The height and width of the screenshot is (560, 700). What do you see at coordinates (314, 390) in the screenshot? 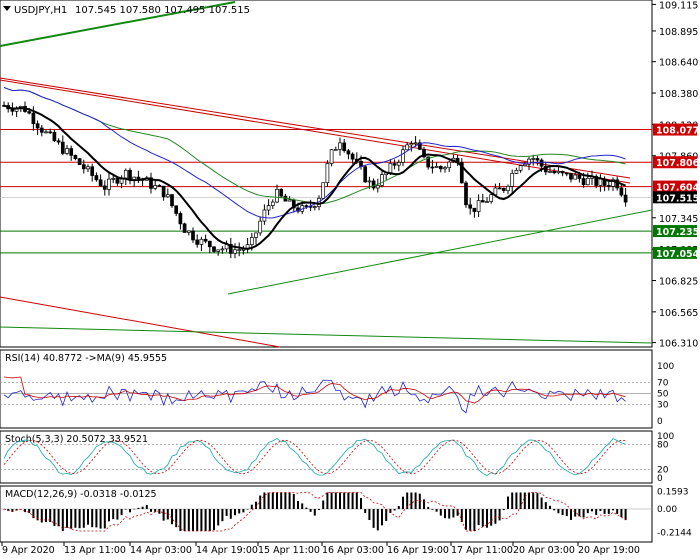
I see `rsi-ma-line` at bounding box center [314, 390].